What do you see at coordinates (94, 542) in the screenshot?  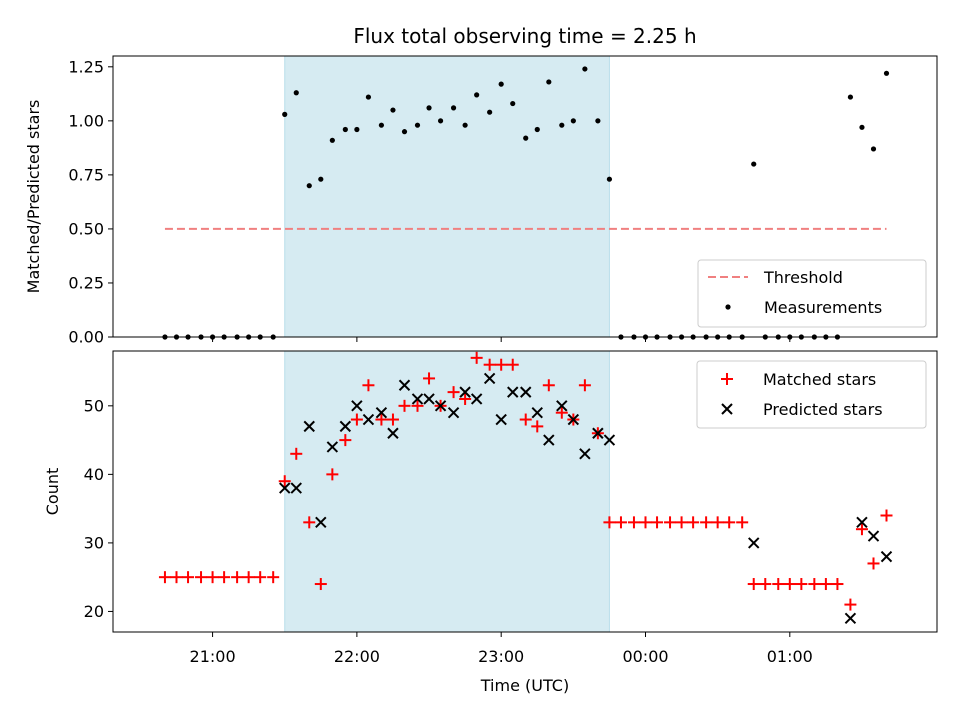 I see `bottom-y-tick-label: 30` at bounding box center [94, 542].